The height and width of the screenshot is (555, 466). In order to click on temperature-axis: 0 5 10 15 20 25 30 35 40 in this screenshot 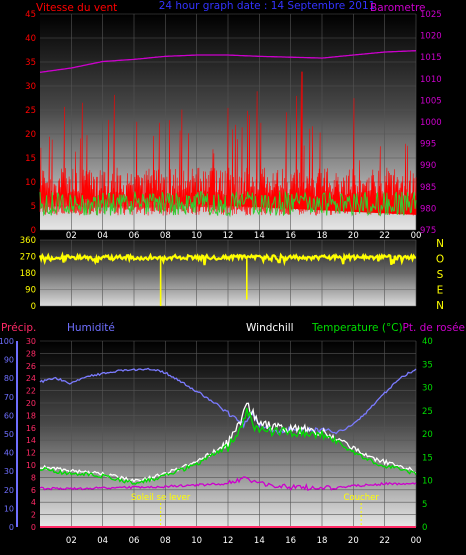, I will do `click(427, 435)`.